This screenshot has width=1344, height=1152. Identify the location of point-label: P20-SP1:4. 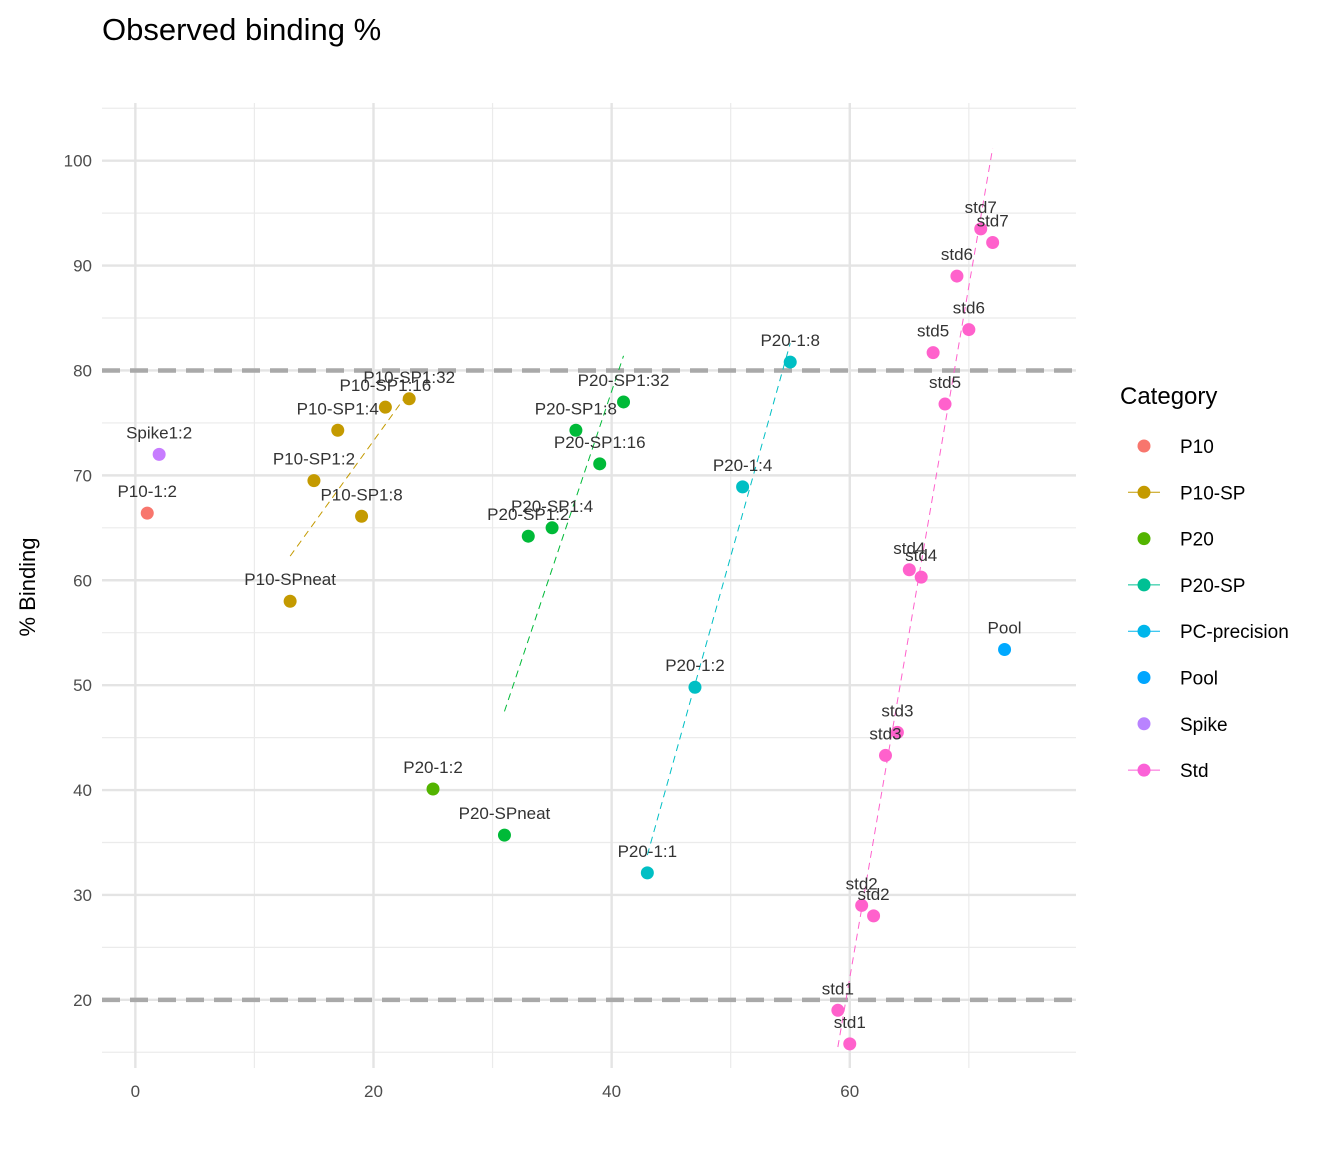
(552, 506).